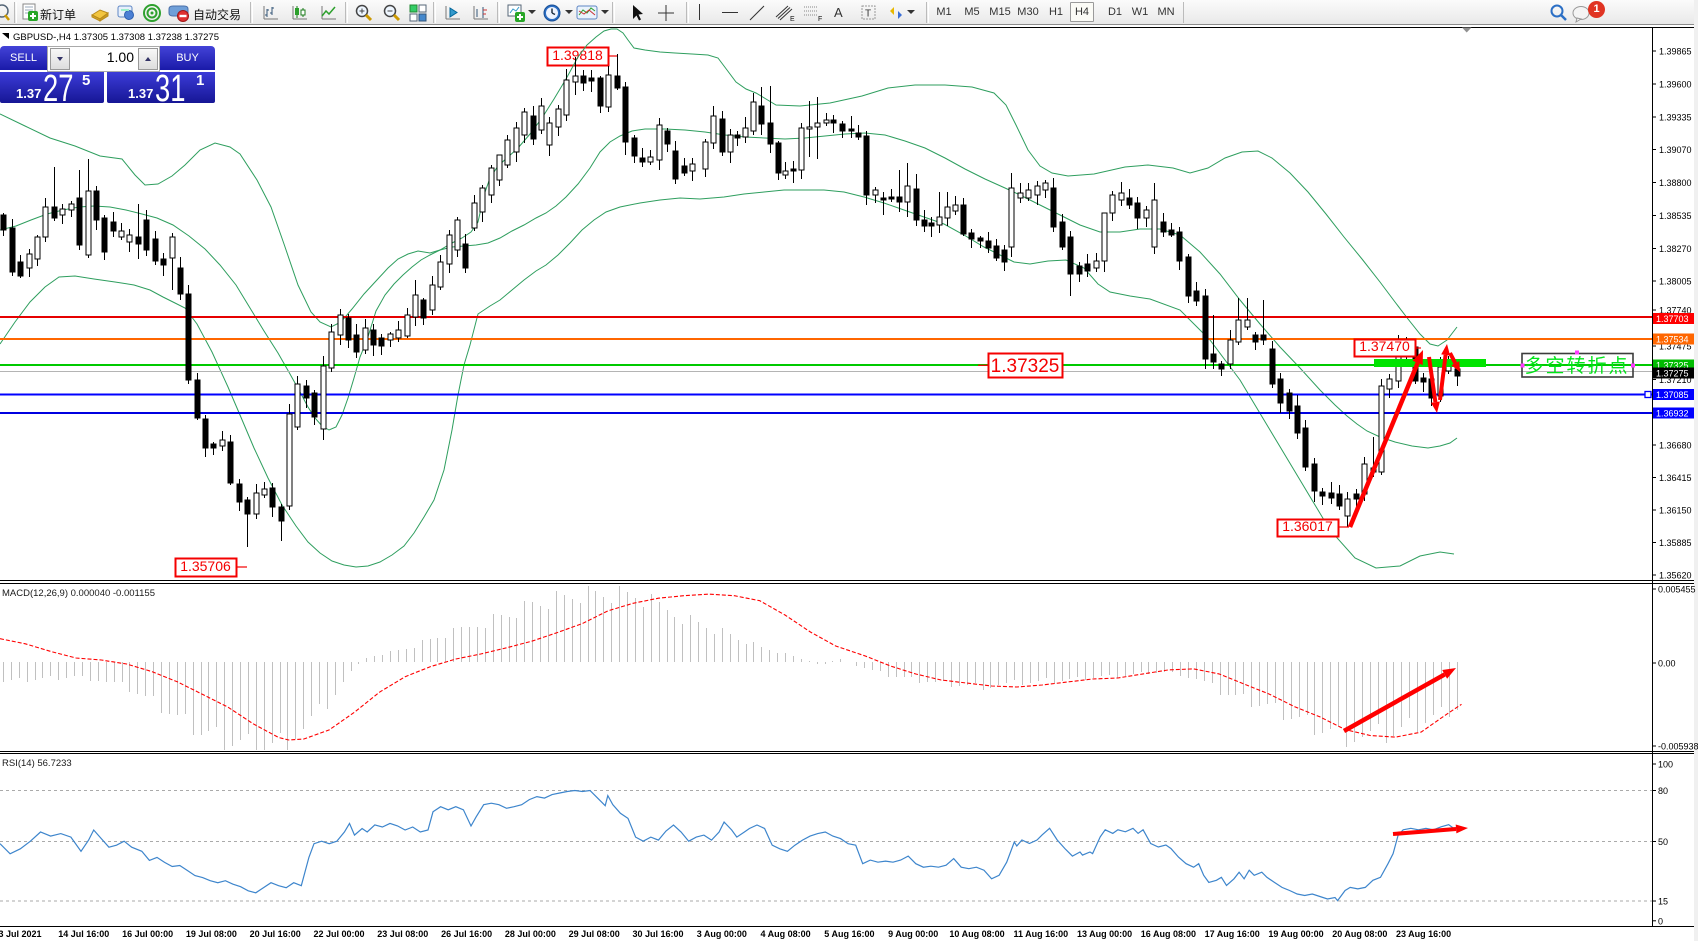  I want to click on svg-text: 1.38005, so click(1675, 282).